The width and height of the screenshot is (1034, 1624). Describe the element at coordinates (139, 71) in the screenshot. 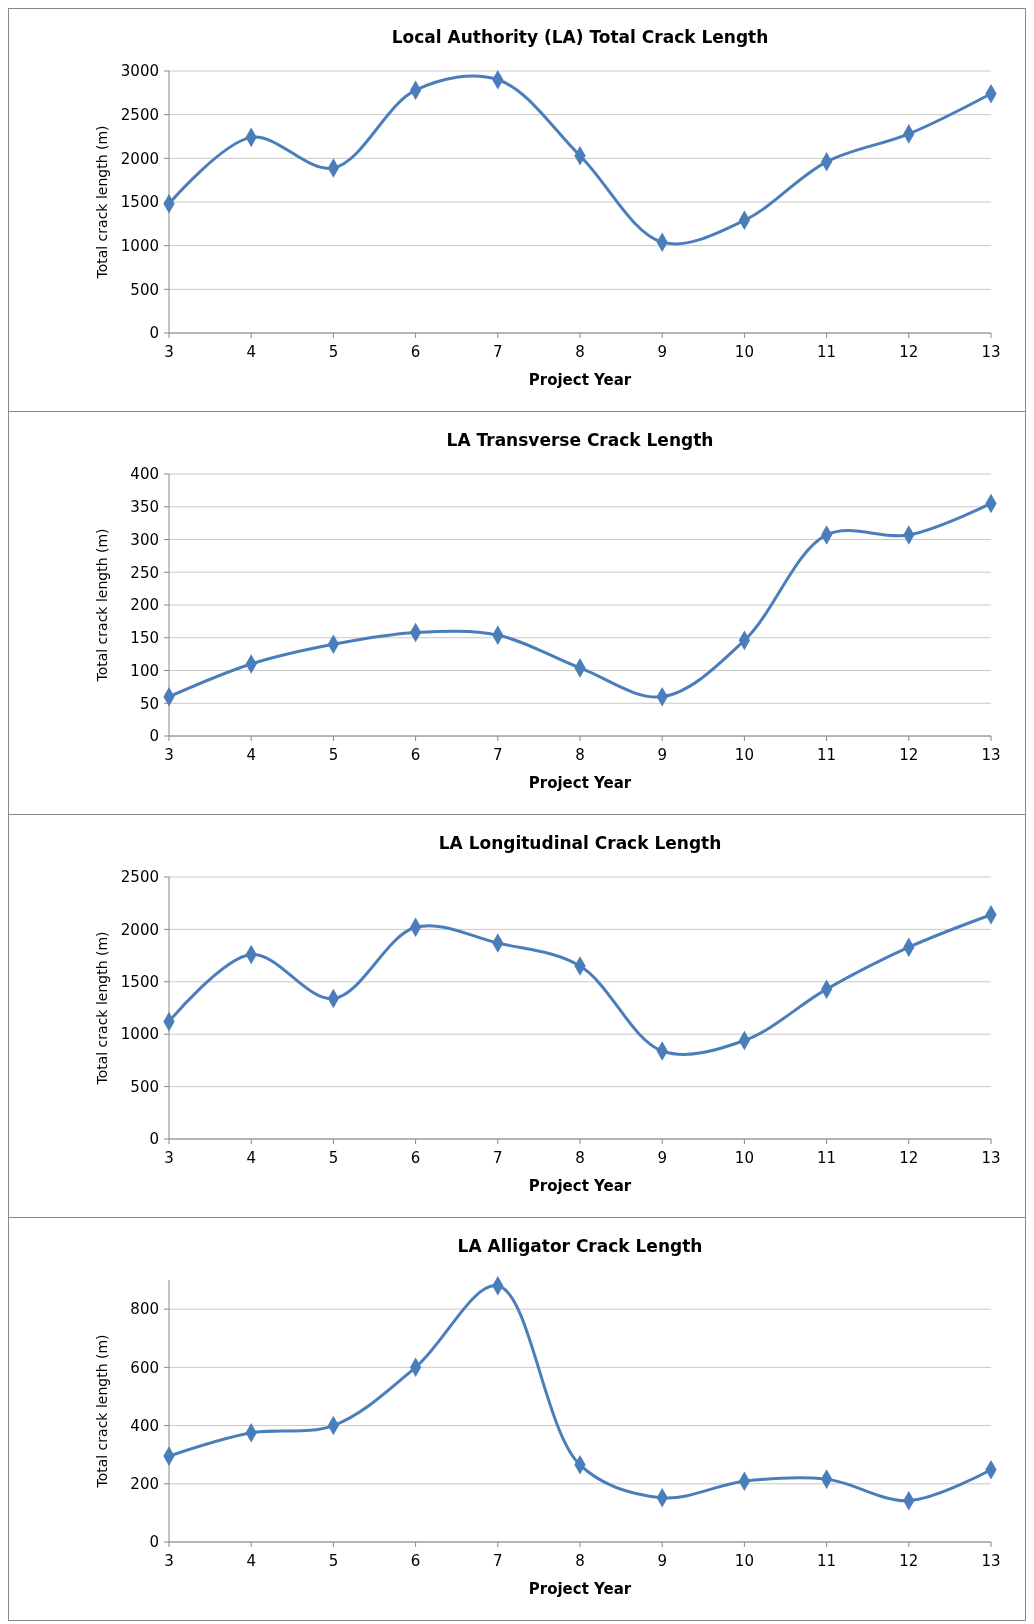

I see `y-tick-label: 3000` at that location.